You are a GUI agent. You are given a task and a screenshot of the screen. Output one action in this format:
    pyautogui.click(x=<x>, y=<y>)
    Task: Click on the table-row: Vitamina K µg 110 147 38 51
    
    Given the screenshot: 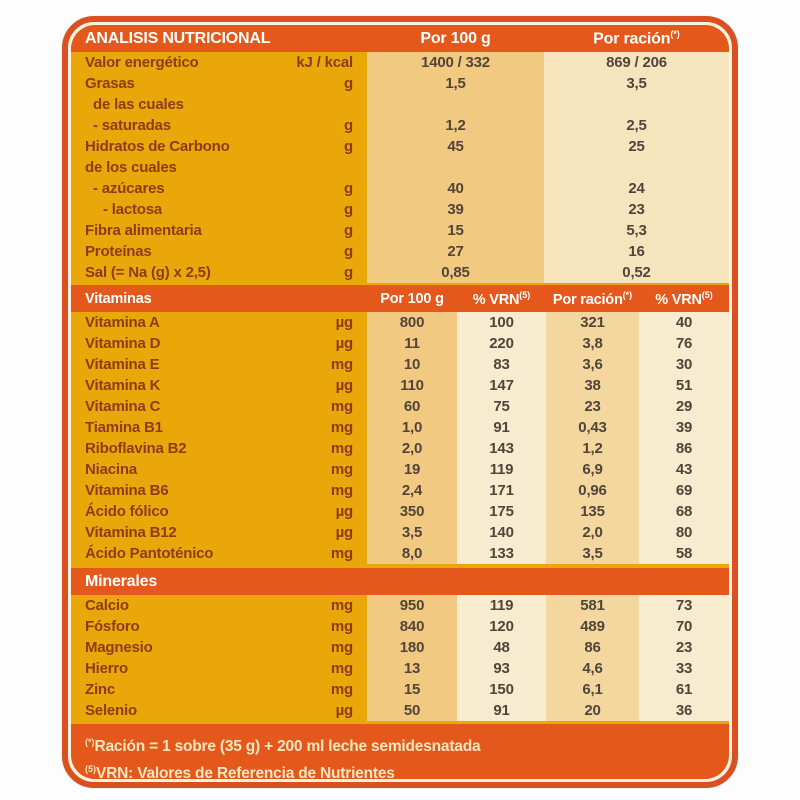 What is the action you would take?
    pyautogui.click(x=400, y=385)
    